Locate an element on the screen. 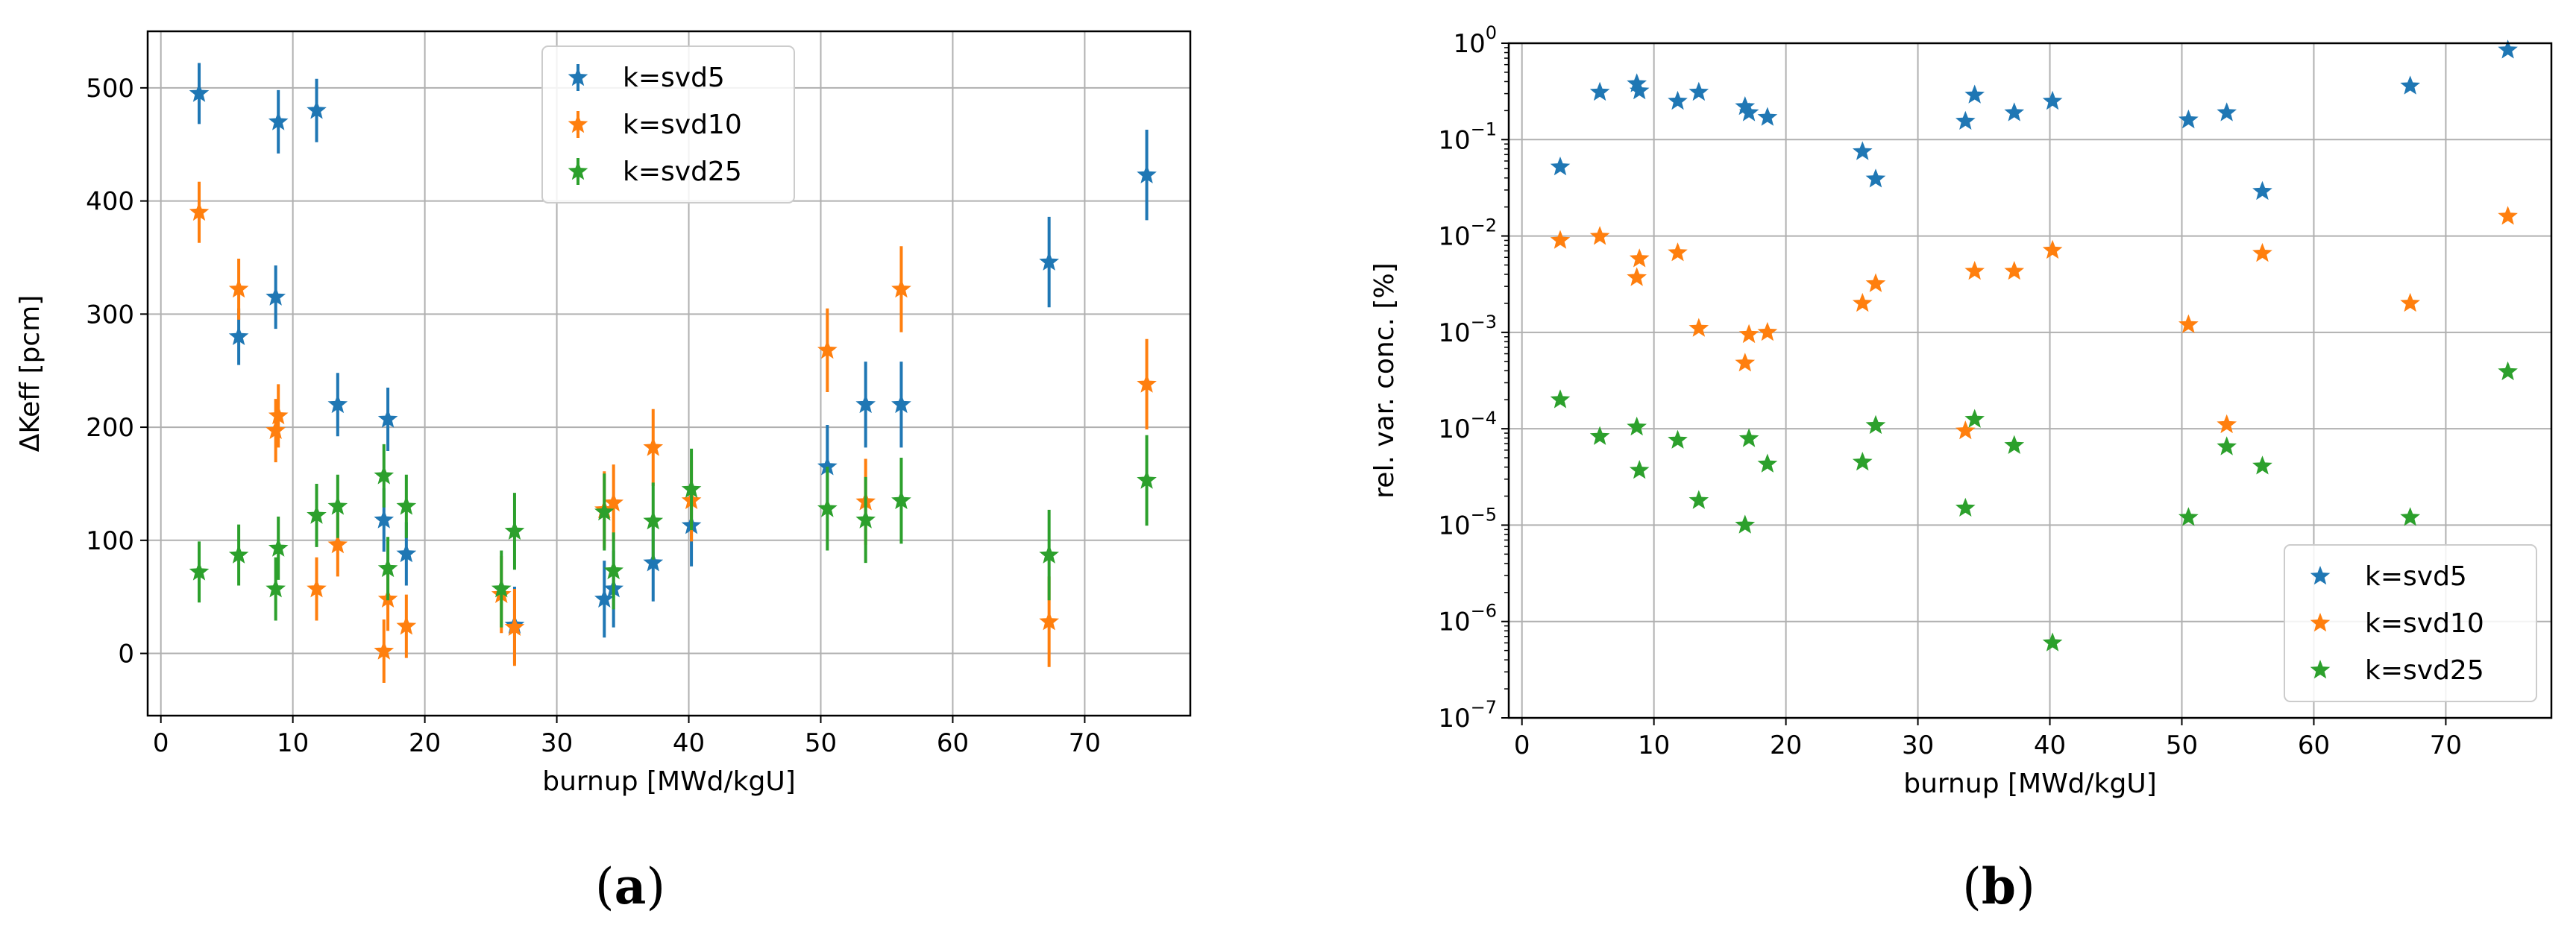  x-tick-label: 0 is located at coordinates (161, 743).